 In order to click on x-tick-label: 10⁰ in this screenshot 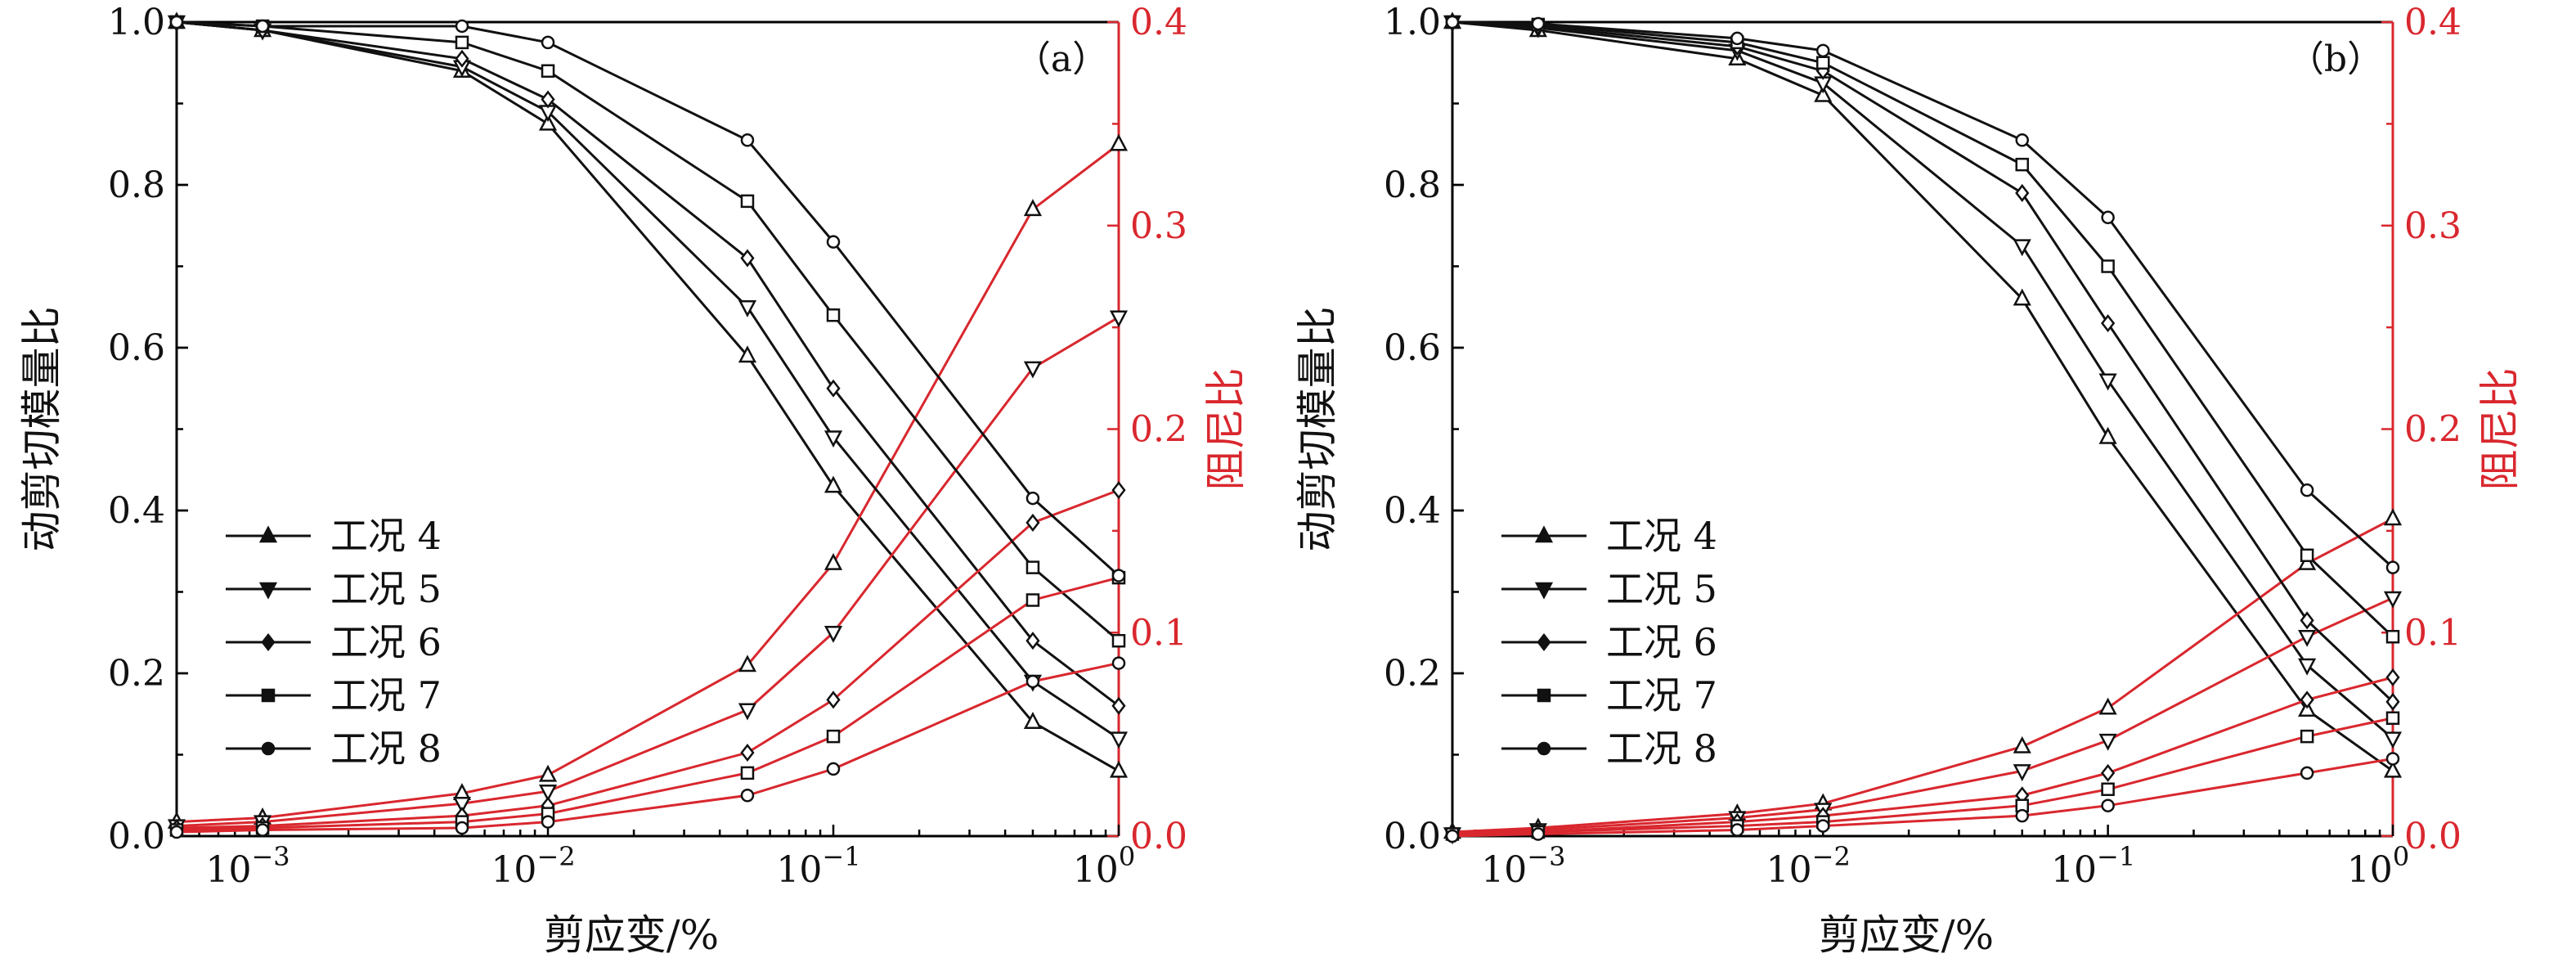, I will do `click(2378, 866)`.